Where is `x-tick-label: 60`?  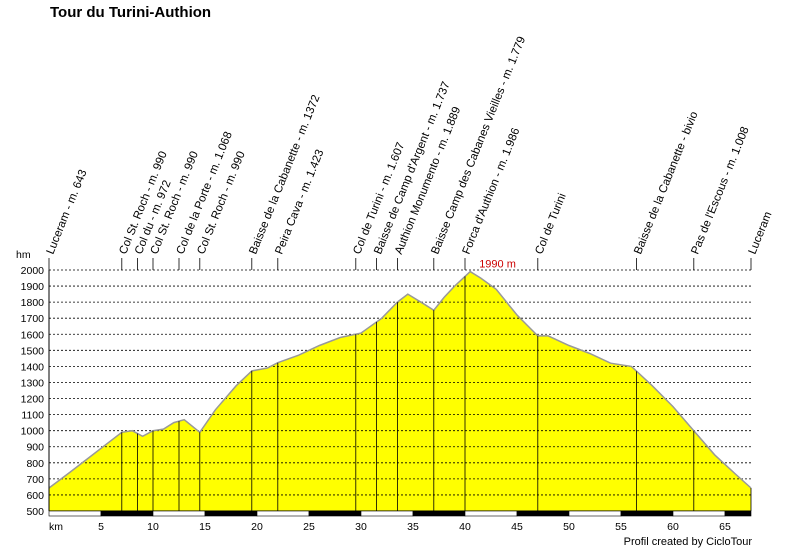 x-tick-label: 60 is located at coordinates (673, 527).